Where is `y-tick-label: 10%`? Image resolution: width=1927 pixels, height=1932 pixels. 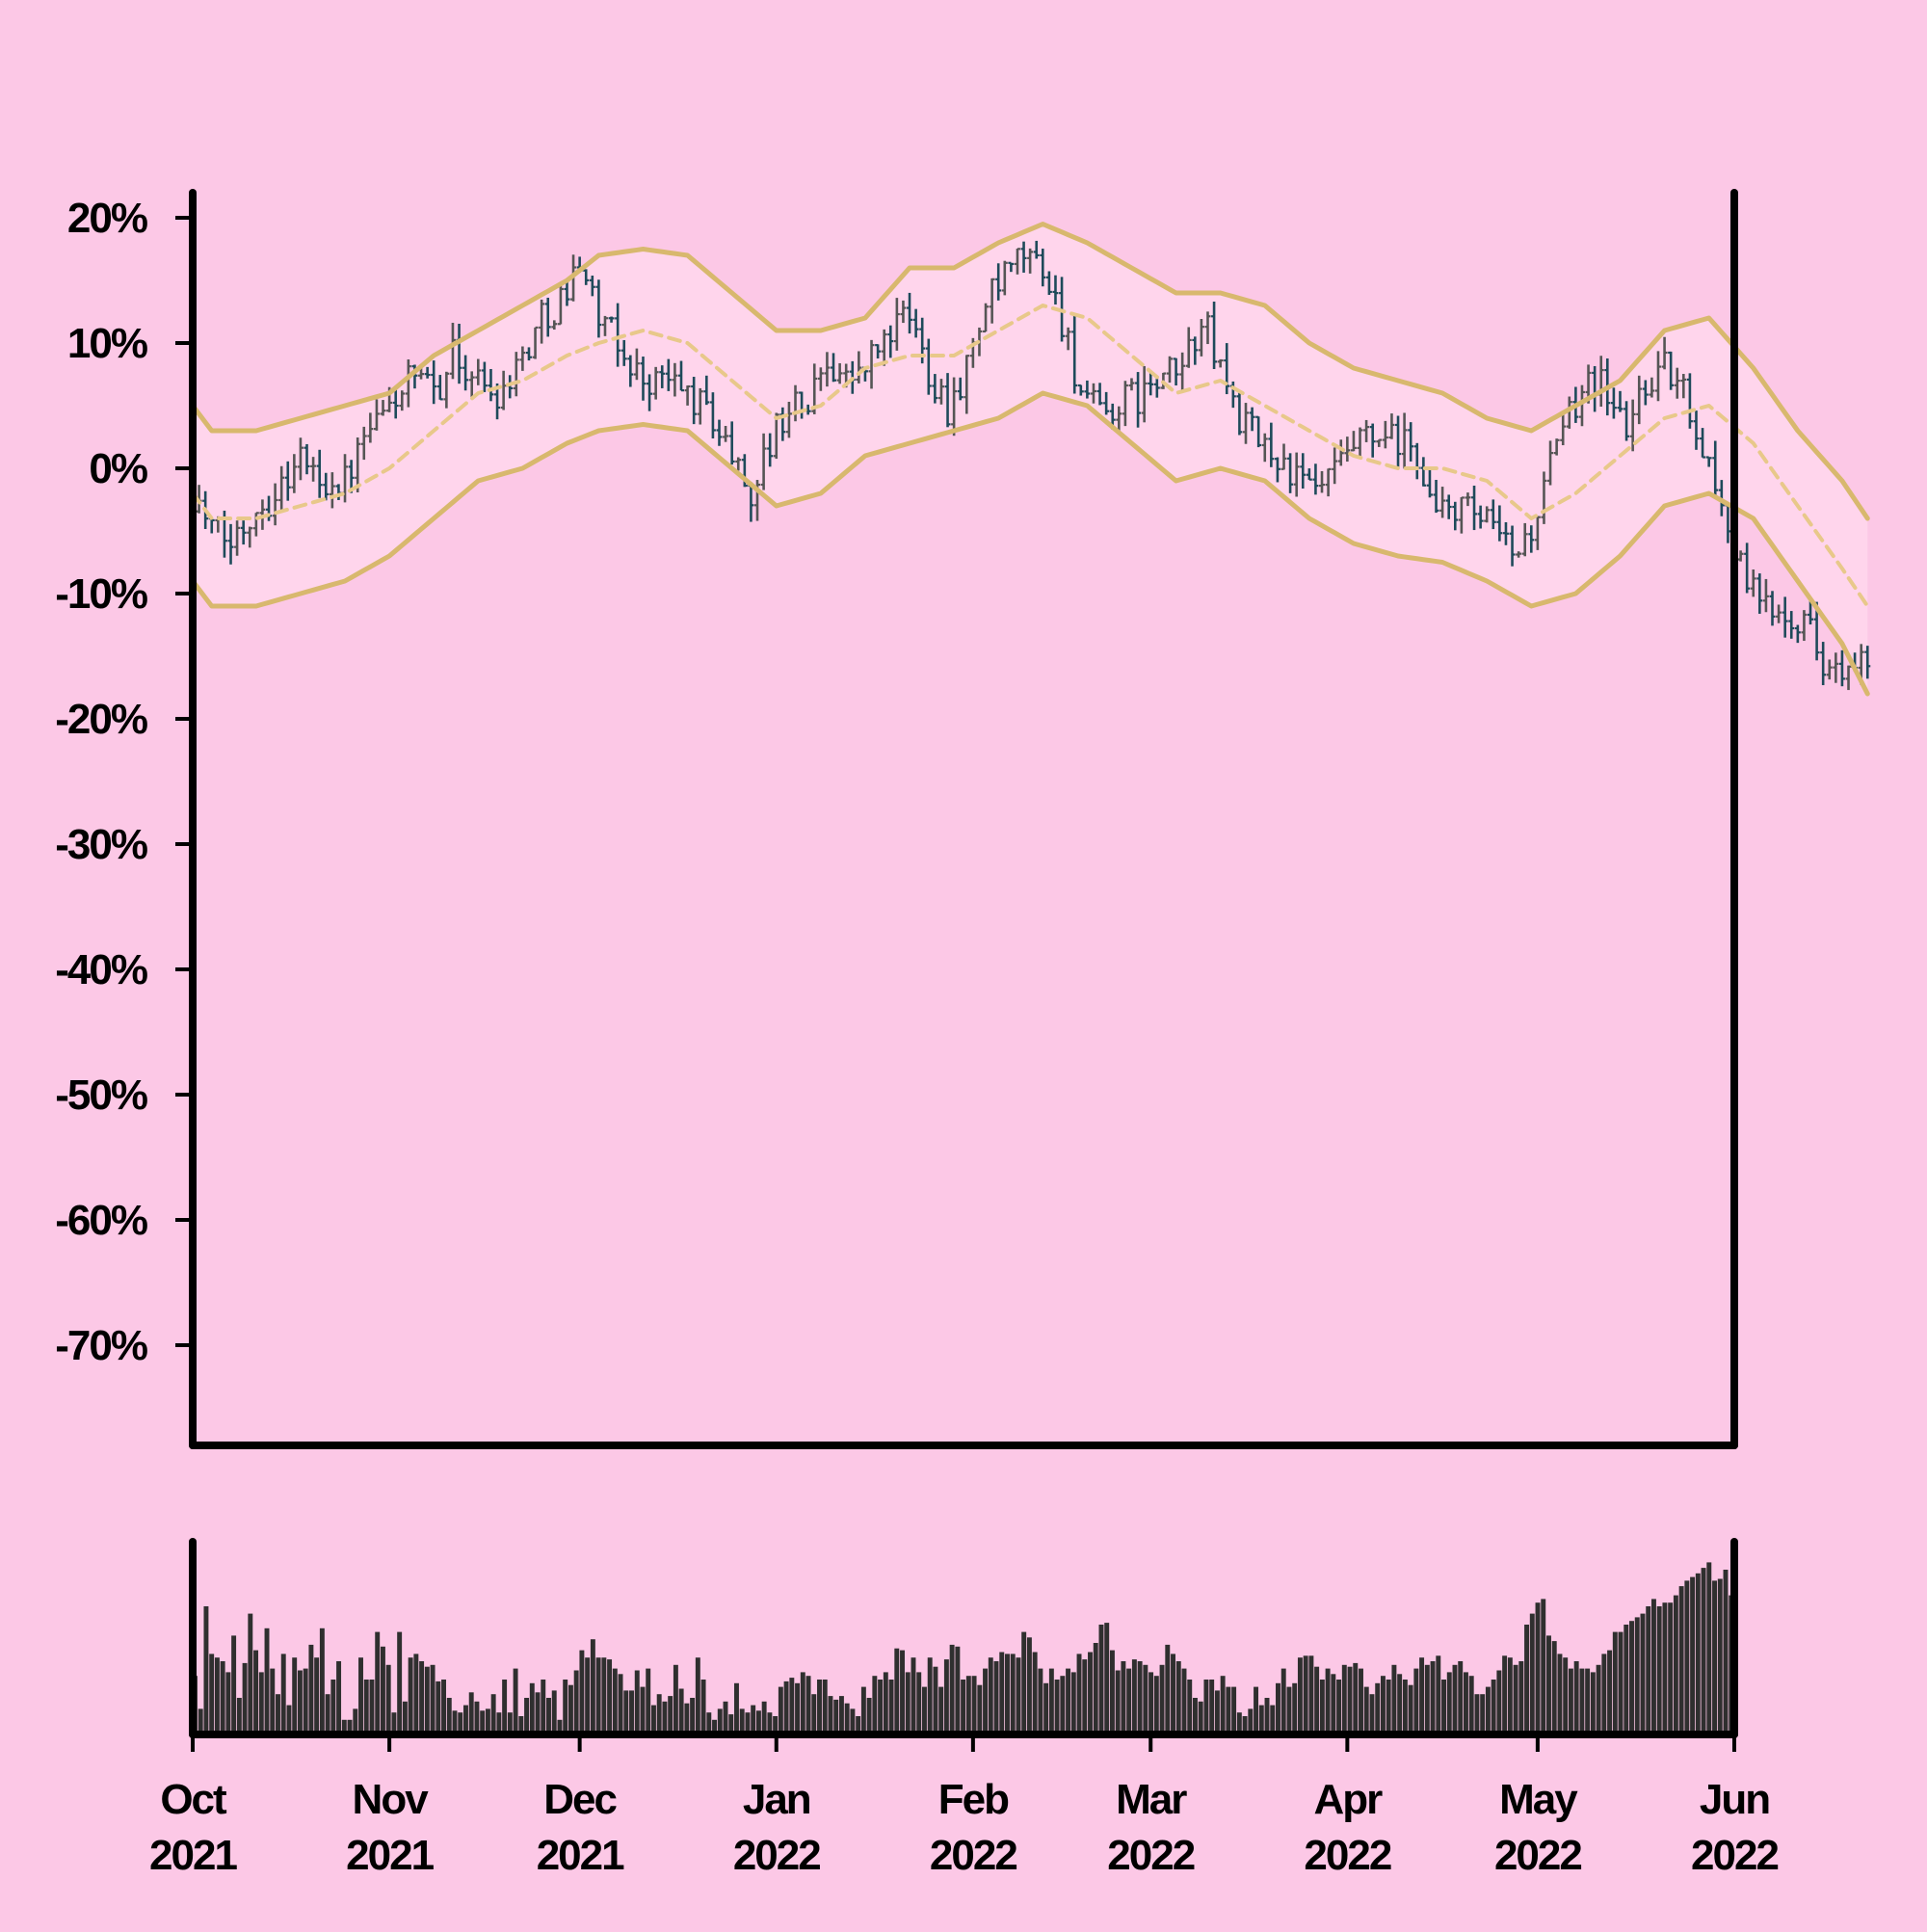 y-tick-label: 10% is located at coordinates (107, 343).